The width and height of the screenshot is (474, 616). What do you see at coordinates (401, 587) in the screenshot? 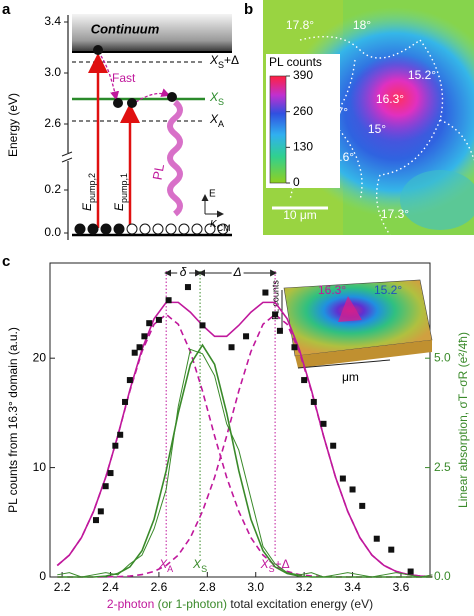
I see `x-tick-label: 3.6` at bounding box center [401, 587].